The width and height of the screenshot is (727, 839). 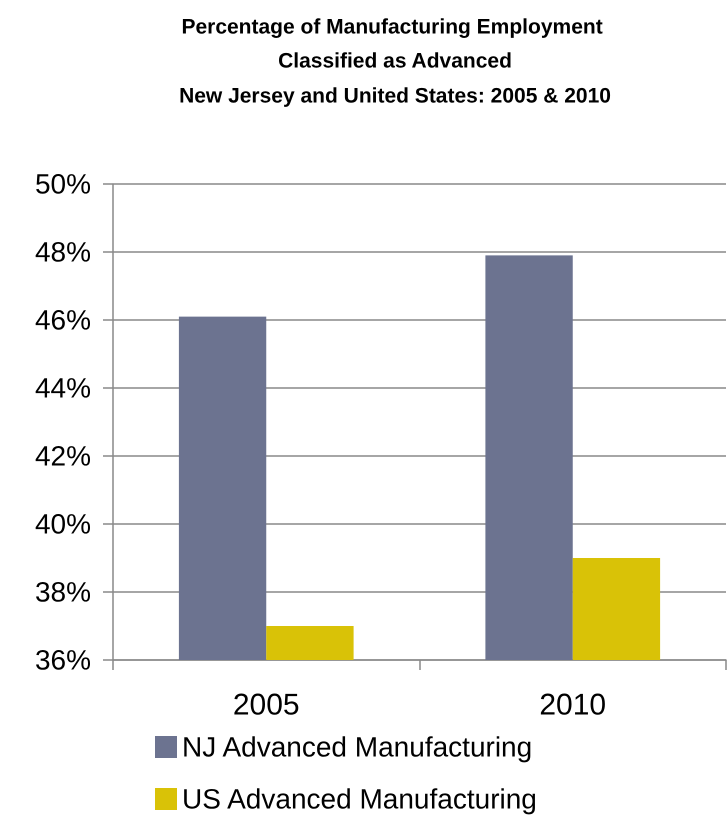 What do you see at coordinates (62, 184) in the screenshot?
I see `y-tick-label: 50%` at bounding box center [62, 184].